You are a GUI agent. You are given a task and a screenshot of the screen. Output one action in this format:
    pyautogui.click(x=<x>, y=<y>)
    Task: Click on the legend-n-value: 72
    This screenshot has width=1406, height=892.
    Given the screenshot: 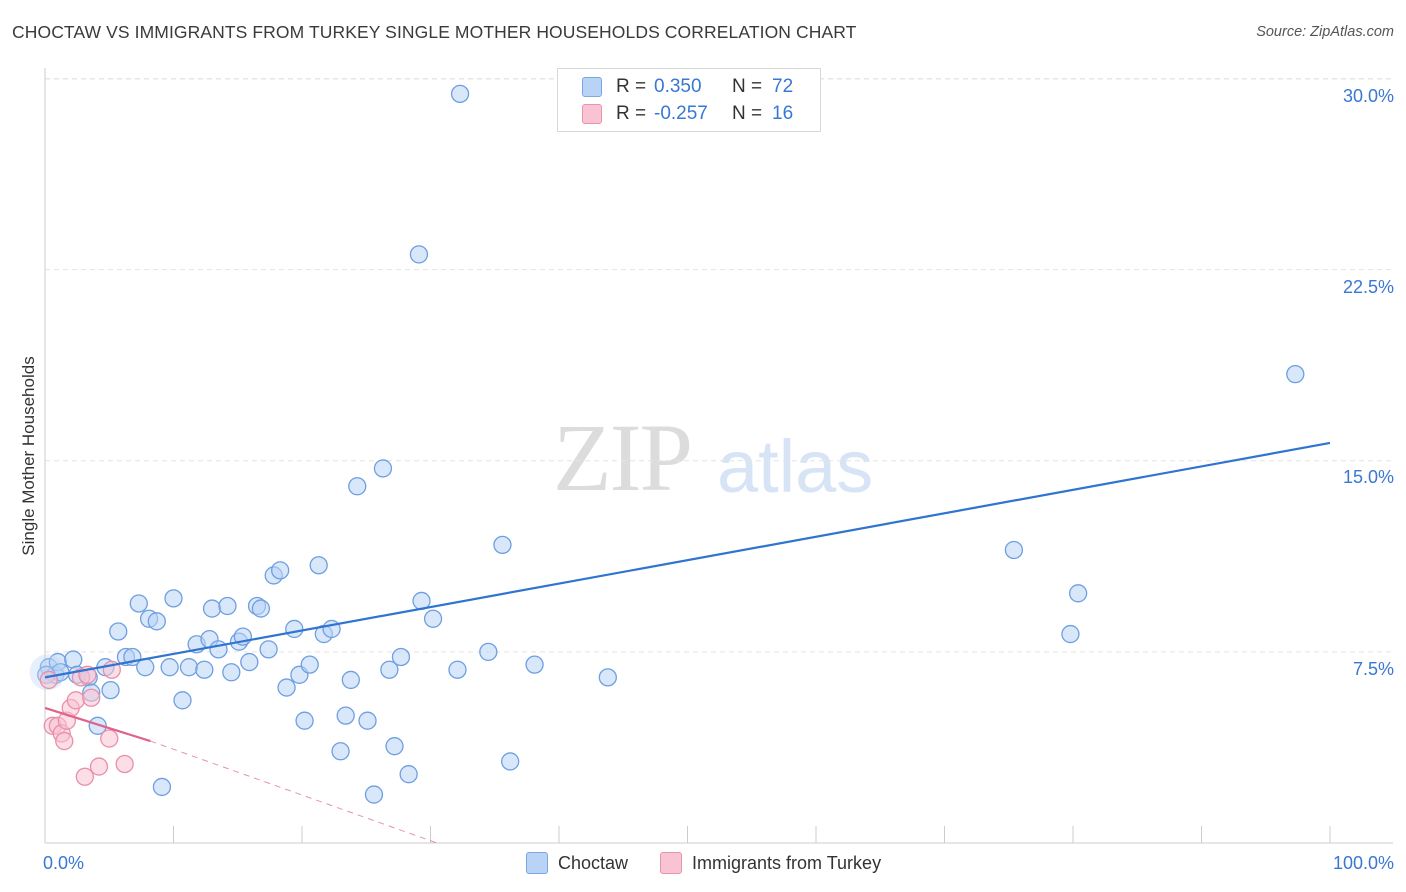 What is the action you would take?
    pyautogui.click(x=783, y=86)
    